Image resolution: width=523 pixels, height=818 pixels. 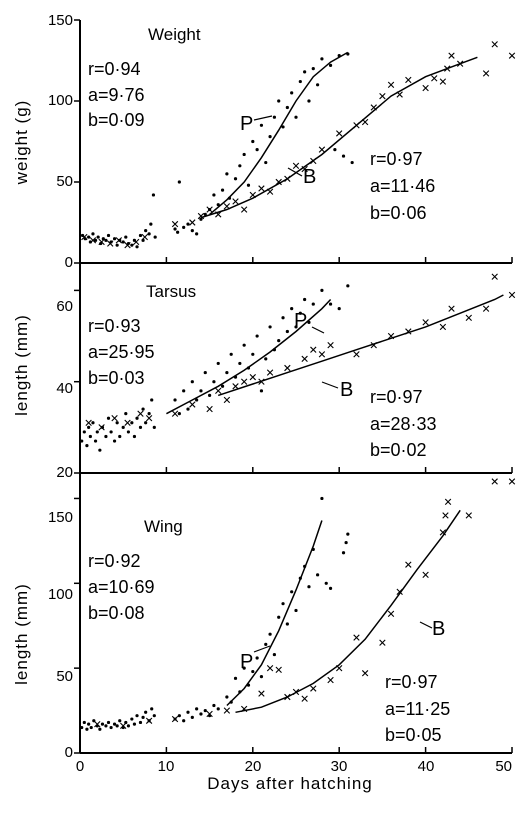 What do you see at coordinates (64, 306) in the screenshot?
I see `tarsus-ytick-label: 60` at bounding box center [64, 306].